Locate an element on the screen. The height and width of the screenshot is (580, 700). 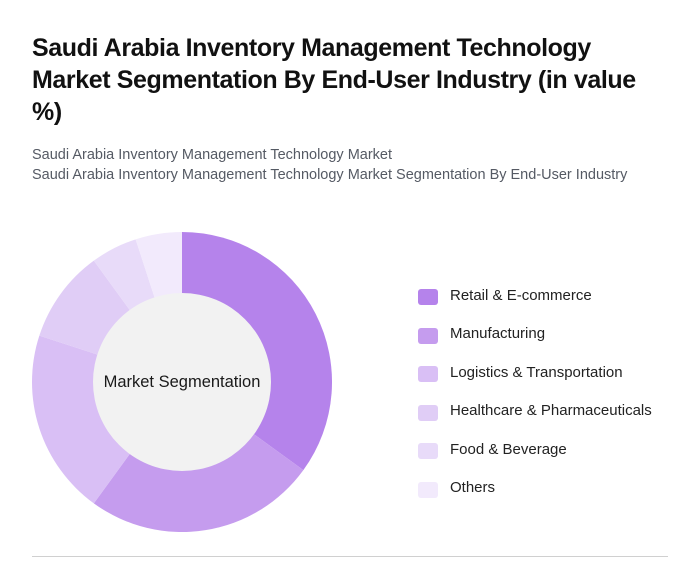
legend-item-food-beverage: Food & Beverage is located at coordinates (535, 451).